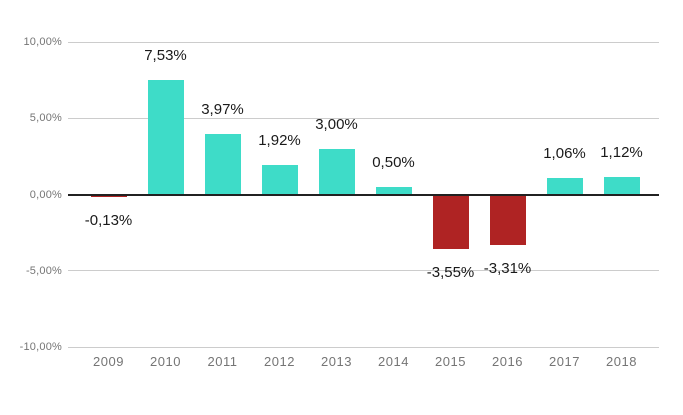 The image size is (683, 415). What do you see at coordinates (336, 361) in the screenshot?
I see `x-axis-label-2013: 2013` at bounding box center [336, 361].